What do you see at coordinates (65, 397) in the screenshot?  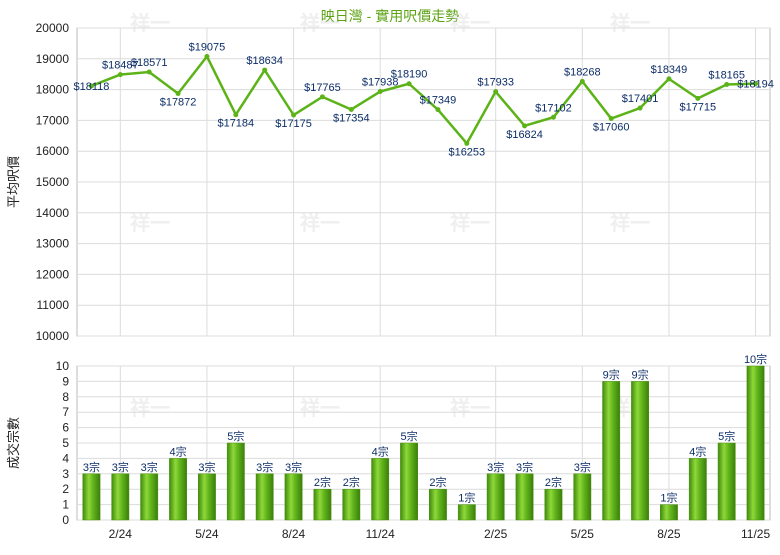 I see `count-tick-label: 8` at bounding box center [65, 397].